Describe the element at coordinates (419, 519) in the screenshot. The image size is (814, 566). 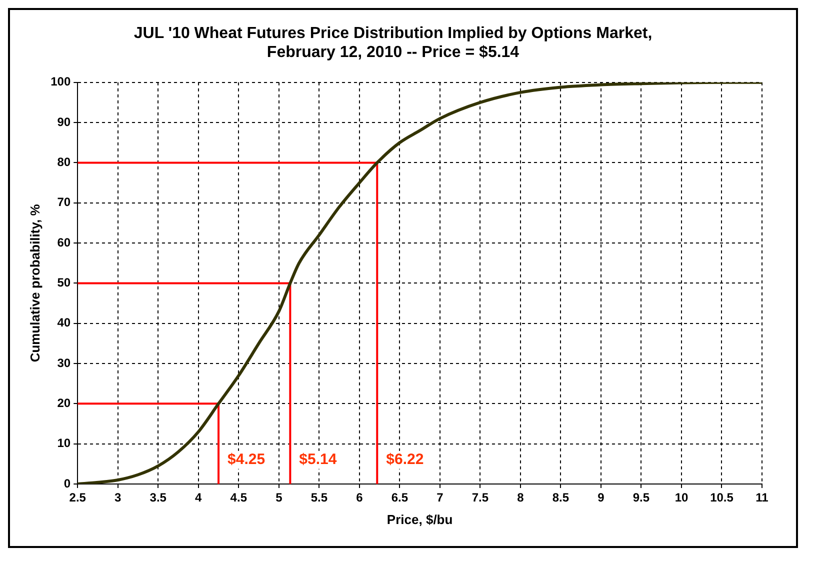
I see `x-axis-title: Price, $/bu` at that location.